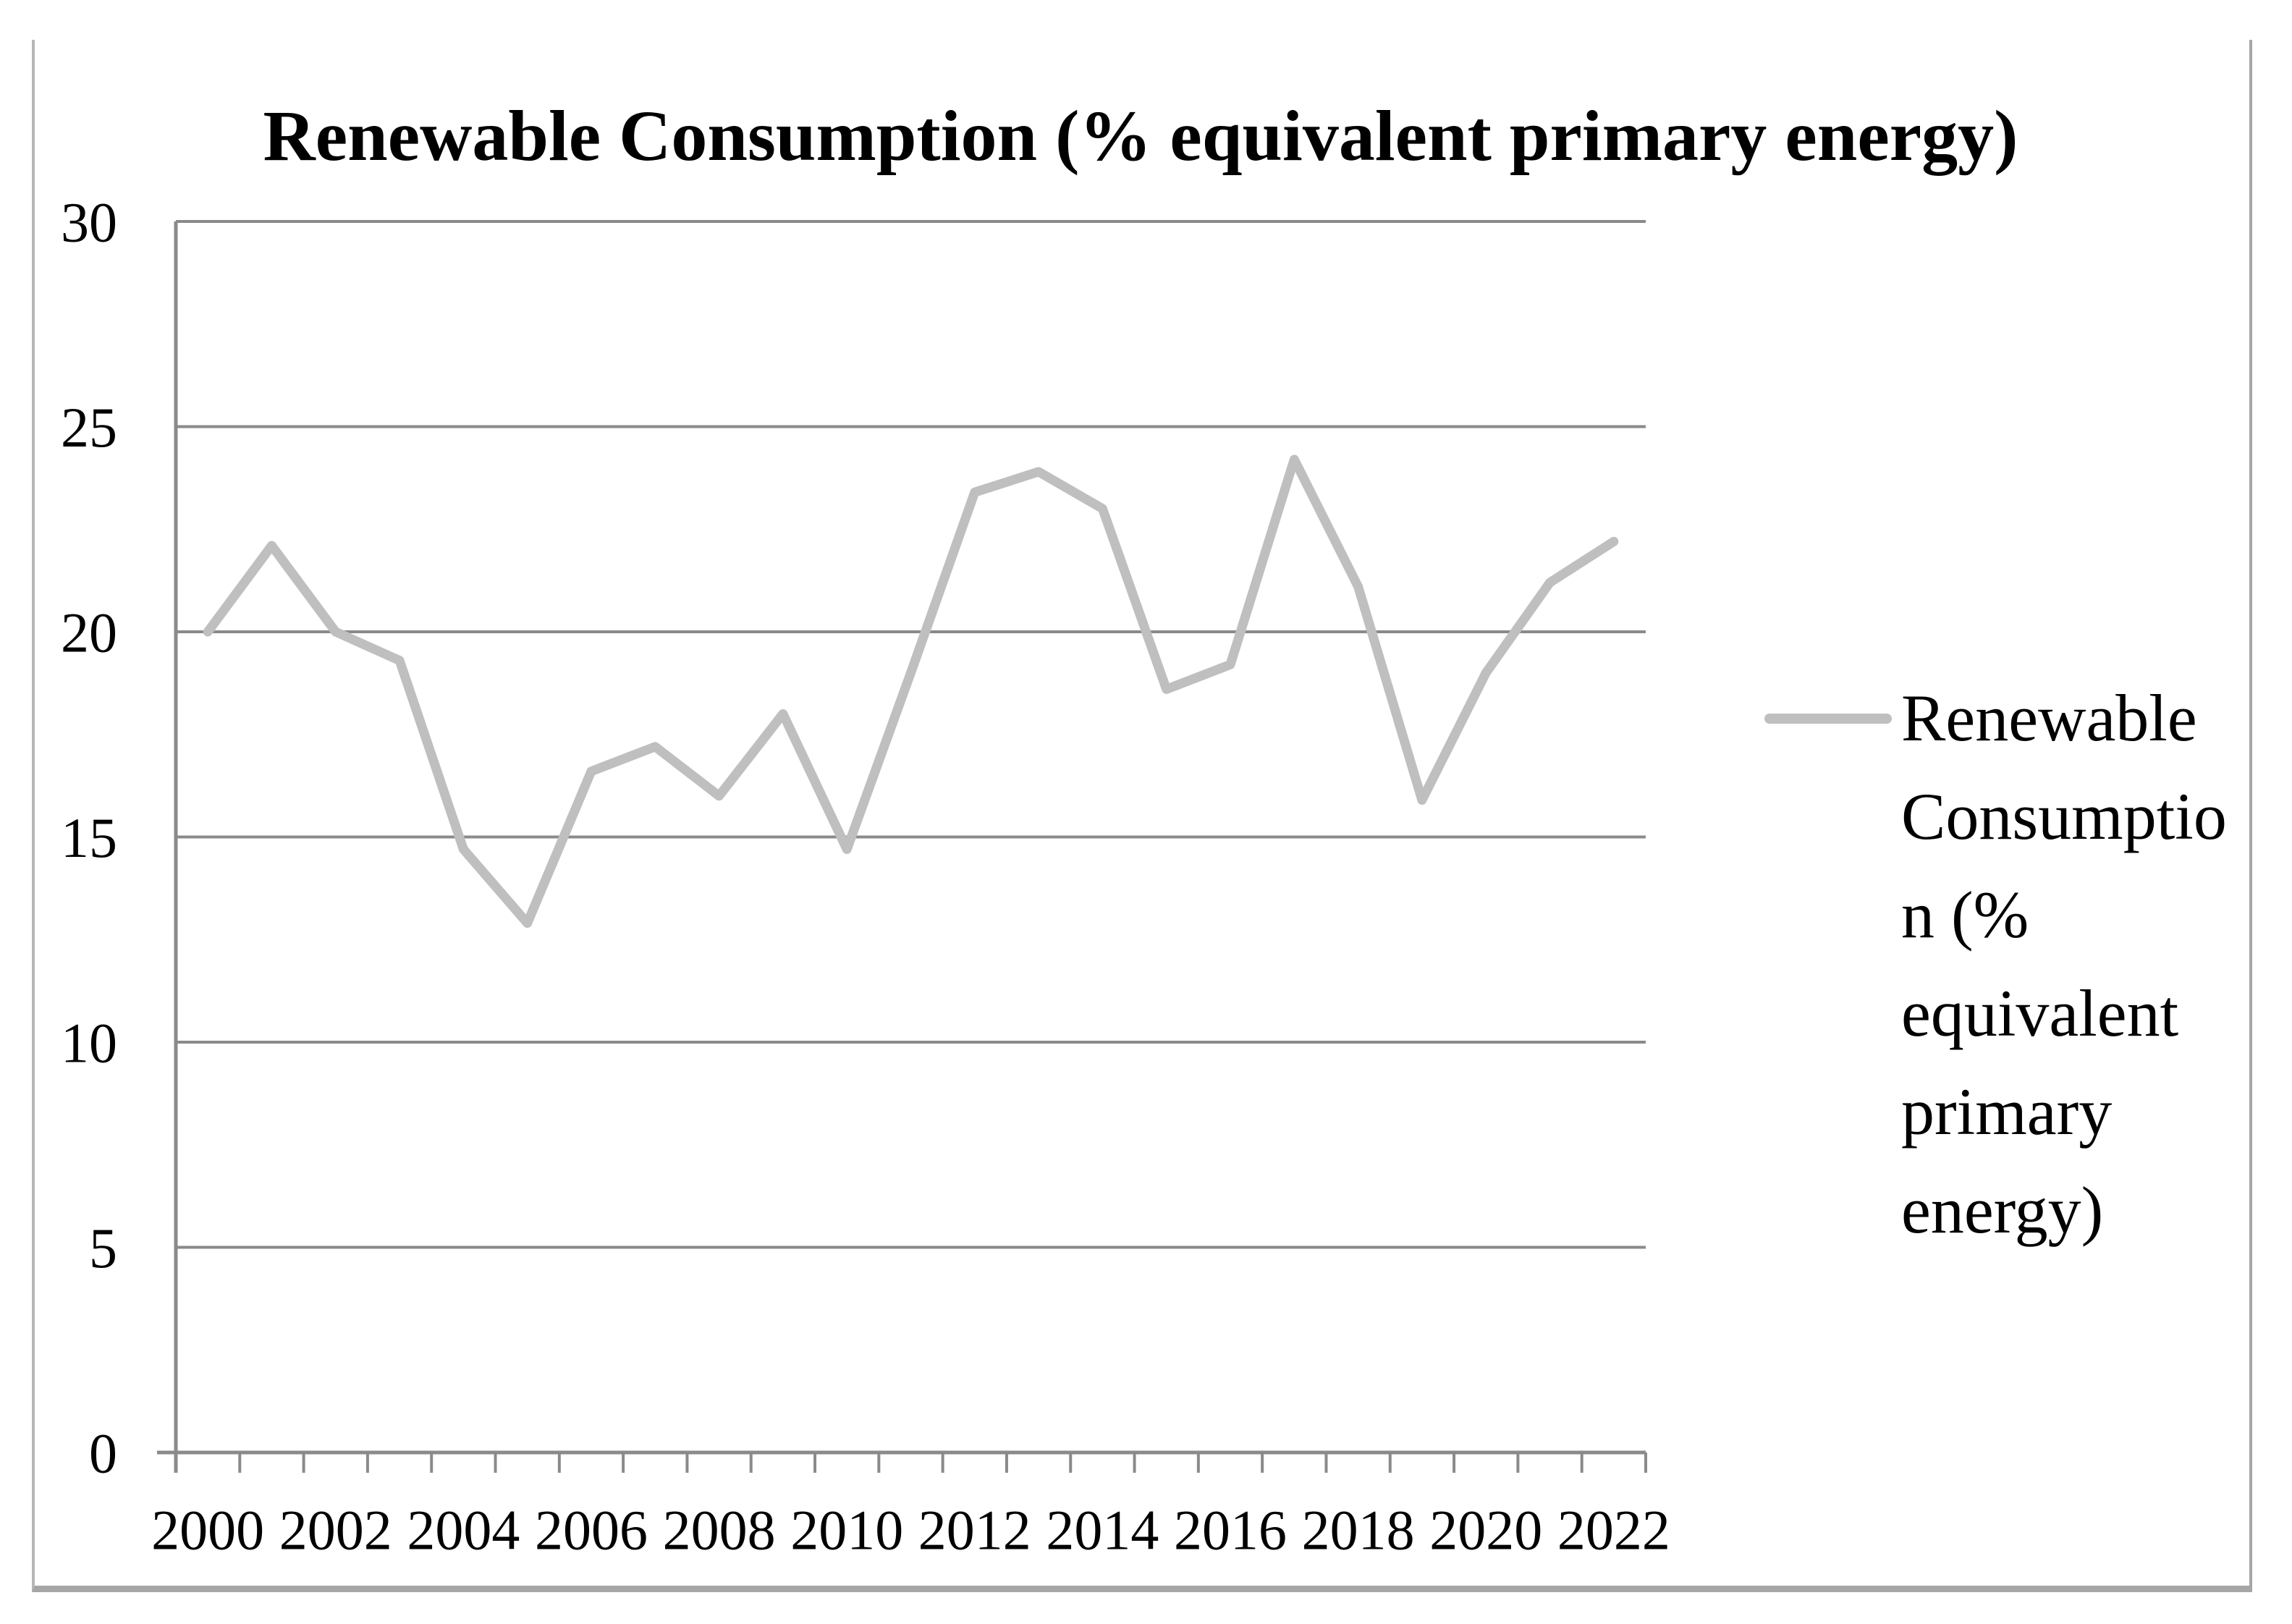 The image size is (2292, 1624). What do you see at coordinates (2007, 1112) in the screenshot?
I see `legend-label-line: primary` at bounding box center [2007, 1112].